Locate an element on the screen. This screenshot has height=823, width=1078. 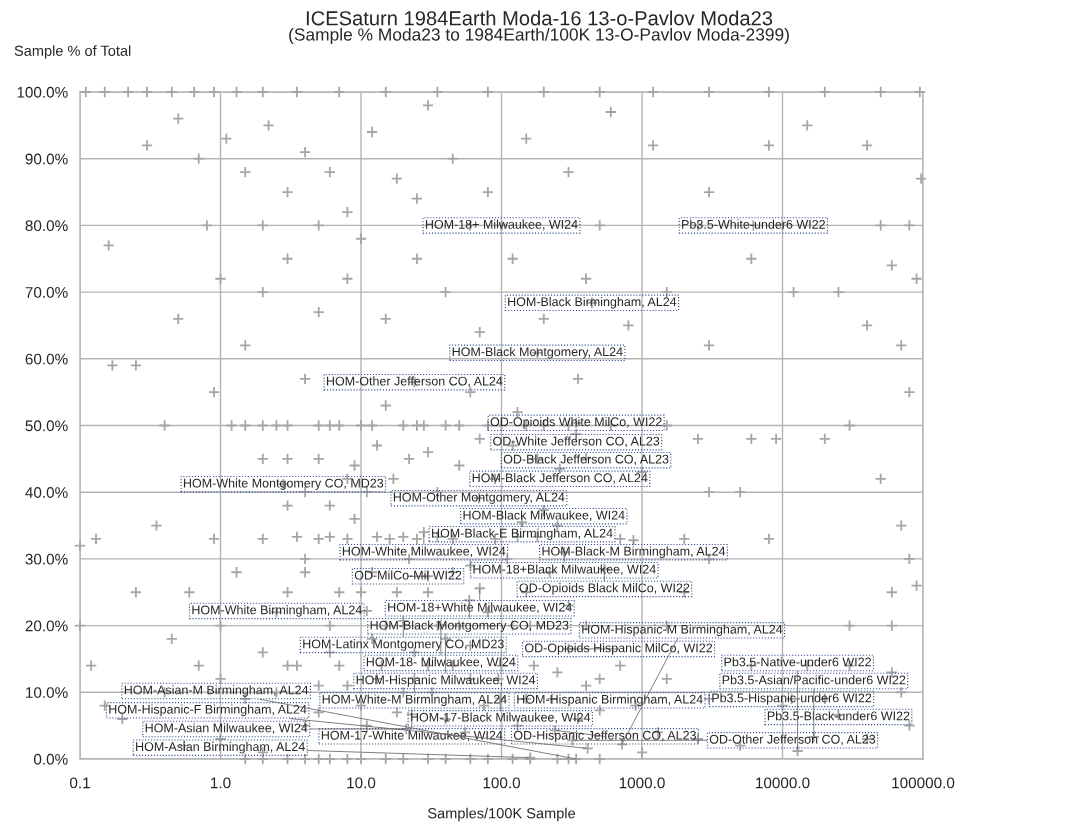
annotation: HOM-Other Jefferson CO, AL24 is located at coordinates (414, 381).